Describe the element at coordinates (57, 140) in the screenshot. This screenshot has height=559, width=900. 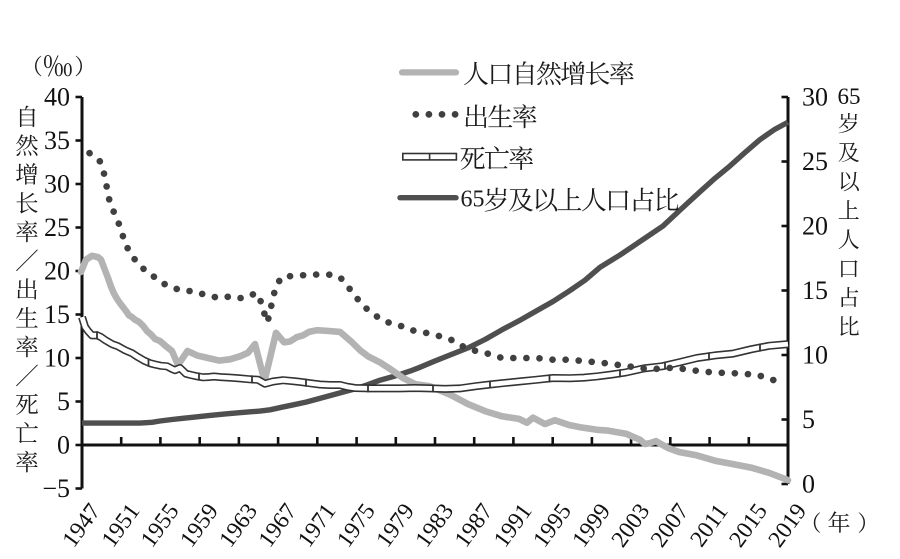
I see `svg-text: 35` at that location.